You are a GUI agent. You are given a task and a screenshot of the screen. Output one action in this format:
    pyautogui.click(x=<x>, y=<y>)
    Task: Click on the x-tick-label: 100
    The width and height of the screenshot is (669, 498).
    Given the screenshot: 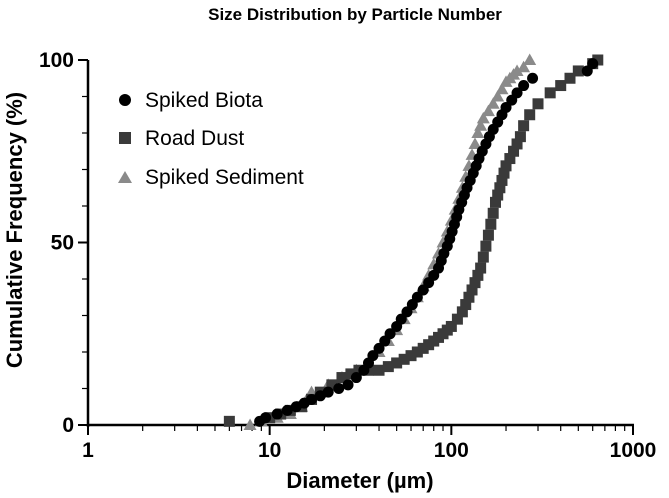 What is the action you would take?
    pyautogui.click(x=451, y=450)
    